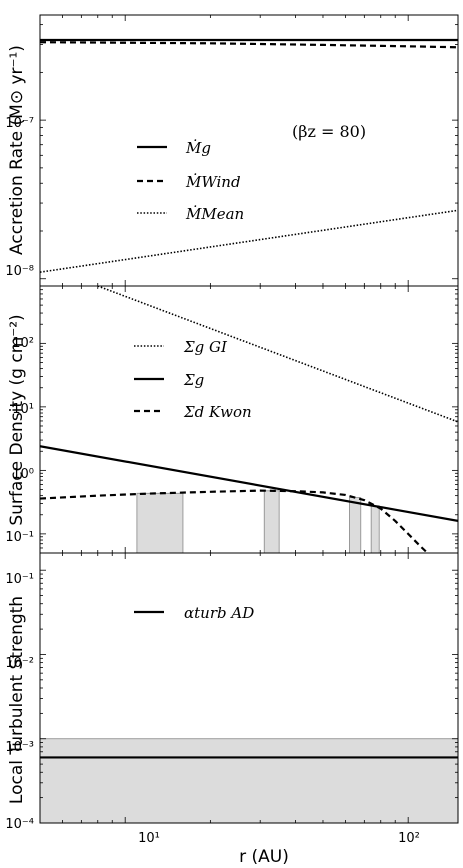 The width and height of the screenshot is (463, 868). What do you see at coordinates (149, 838) in the screenshot?
I see `xtick-label: 10¹` at bounding box center [149, 838].